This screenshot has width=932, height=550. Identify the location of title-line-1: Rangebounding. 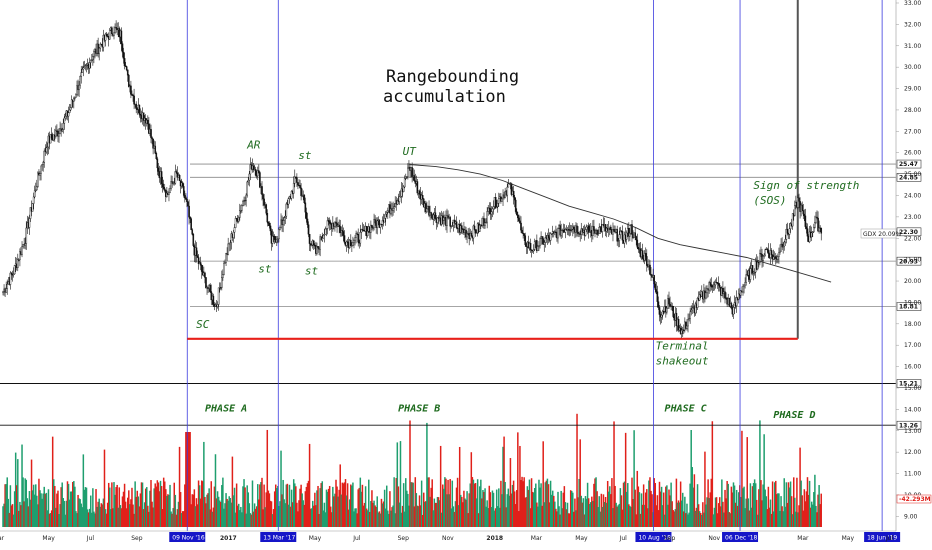
(452, 77).